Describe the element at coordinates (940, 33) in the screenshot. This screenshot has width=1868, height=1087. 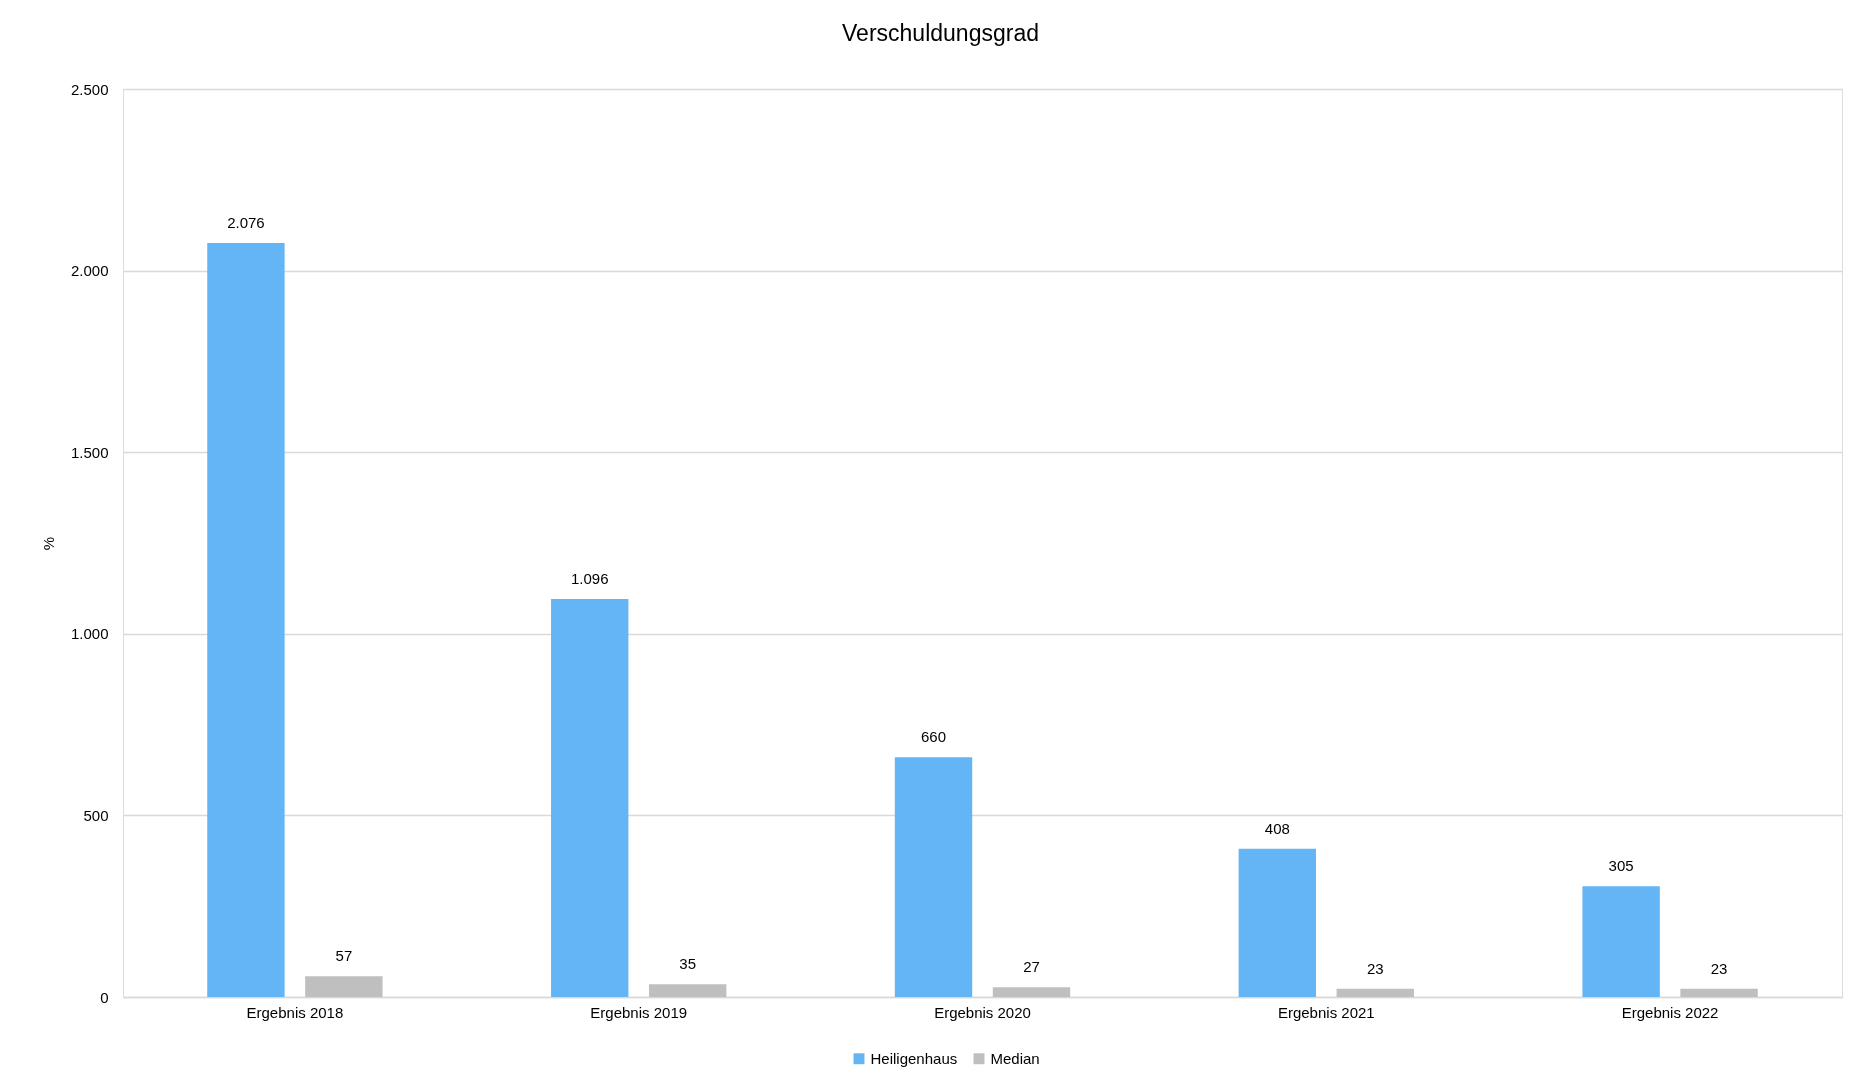
I see `chart-title: Verschuldungsgrad` at that location.